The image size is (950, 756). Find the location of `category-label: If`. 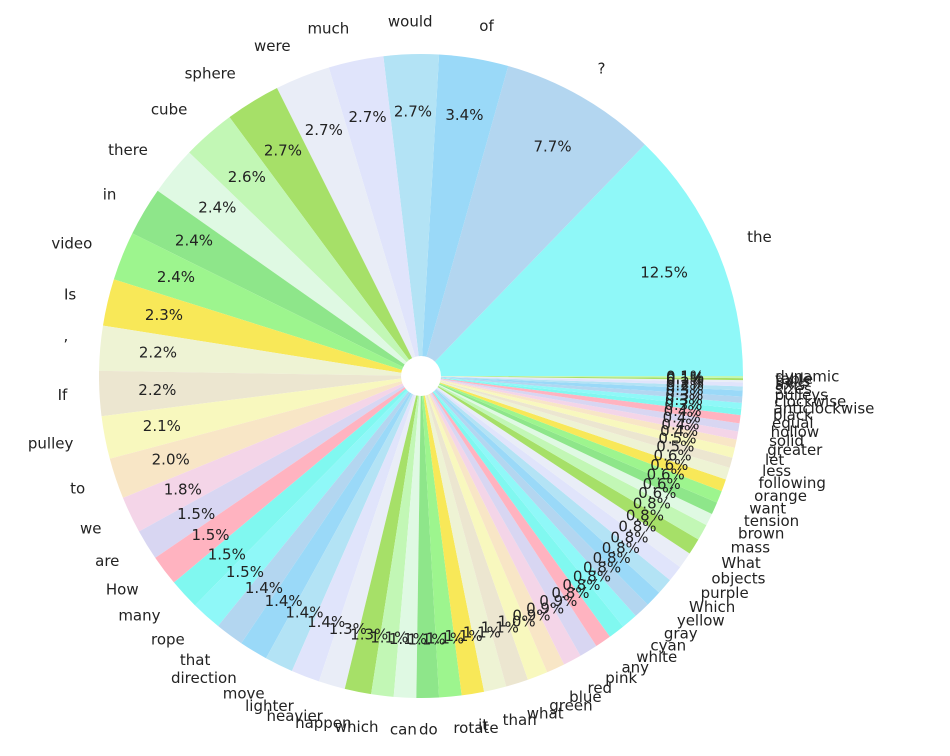

category-label: If is located at coordinates (63, 395).